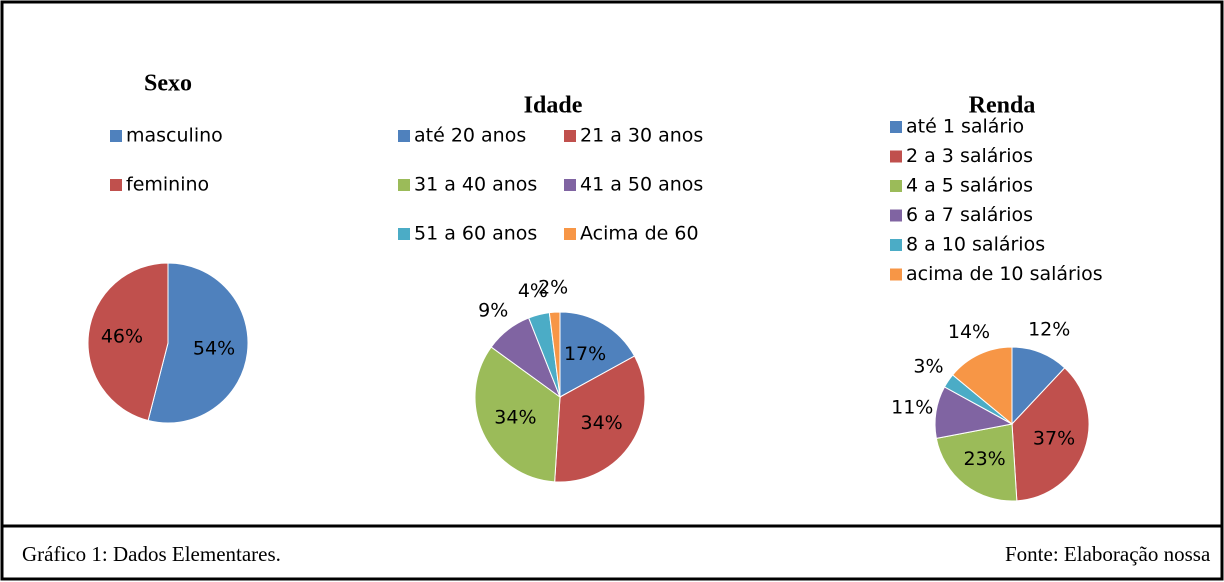  I want to click on data-label: 2%, so click(553, 288).